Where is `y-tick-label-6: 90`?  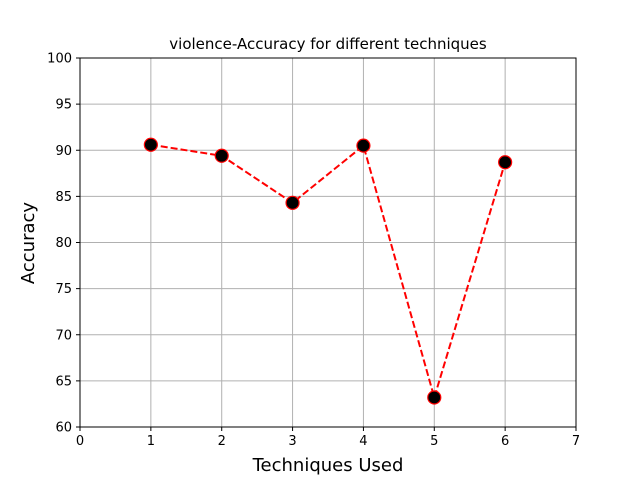 y-tick-label-6: 90 is located at coordinates (63, 151).